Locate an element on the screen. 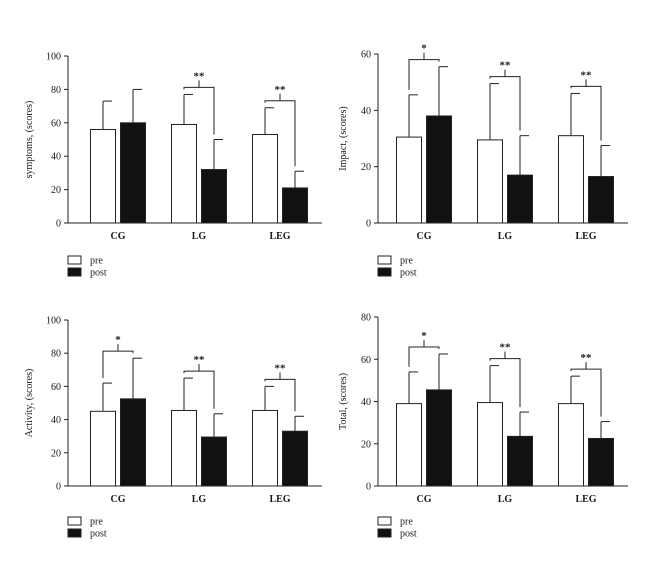 This screenshot has width=660, height=572. y-axis-label: symptoms, (scores) is located at coordinates (29, 140).